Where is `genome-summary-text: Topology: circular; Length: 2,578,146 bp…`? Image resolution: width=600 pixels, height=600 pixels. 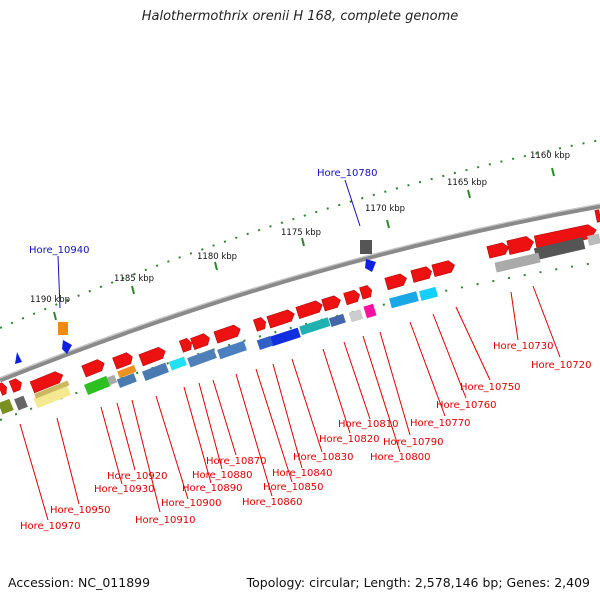 genome-summary-text: Topology: circular; Length: 2,578,146 bp… is located at coordinates (418, 582).